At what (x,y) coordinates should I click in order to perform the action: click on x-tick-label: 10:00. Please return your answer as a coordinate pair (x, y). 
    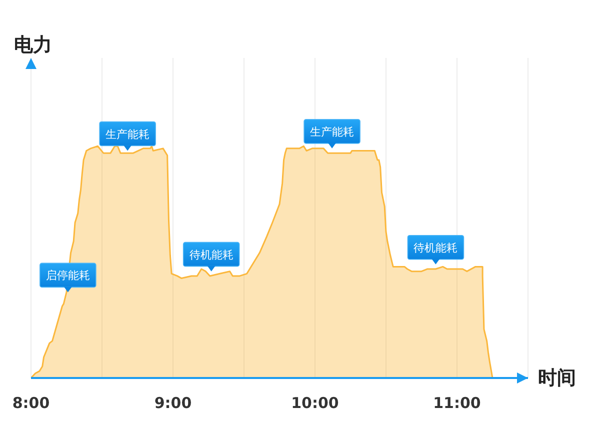
    Looking at the image, I should click on (315, 403).